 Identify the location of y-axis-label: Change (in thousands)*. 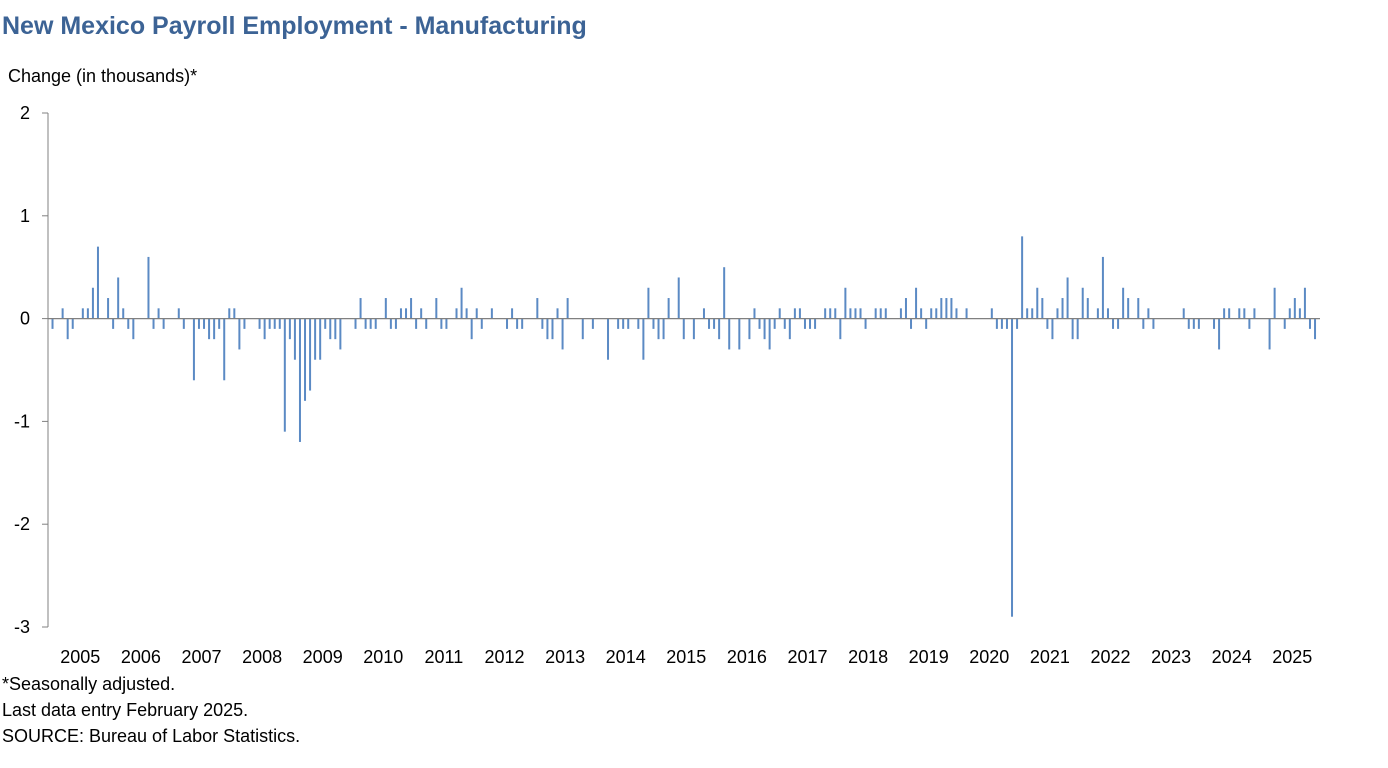
(103, 76).